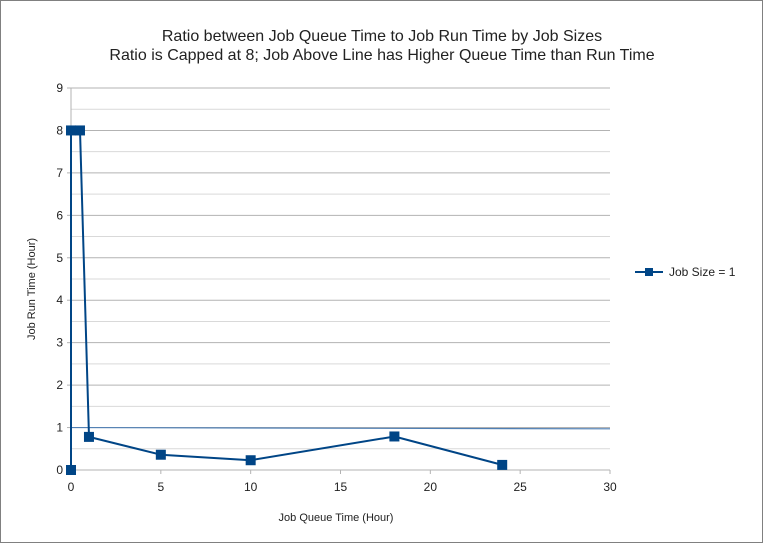 The image size is (763, 544). I want to click on y-tick-label: 9, so click(59, 88).